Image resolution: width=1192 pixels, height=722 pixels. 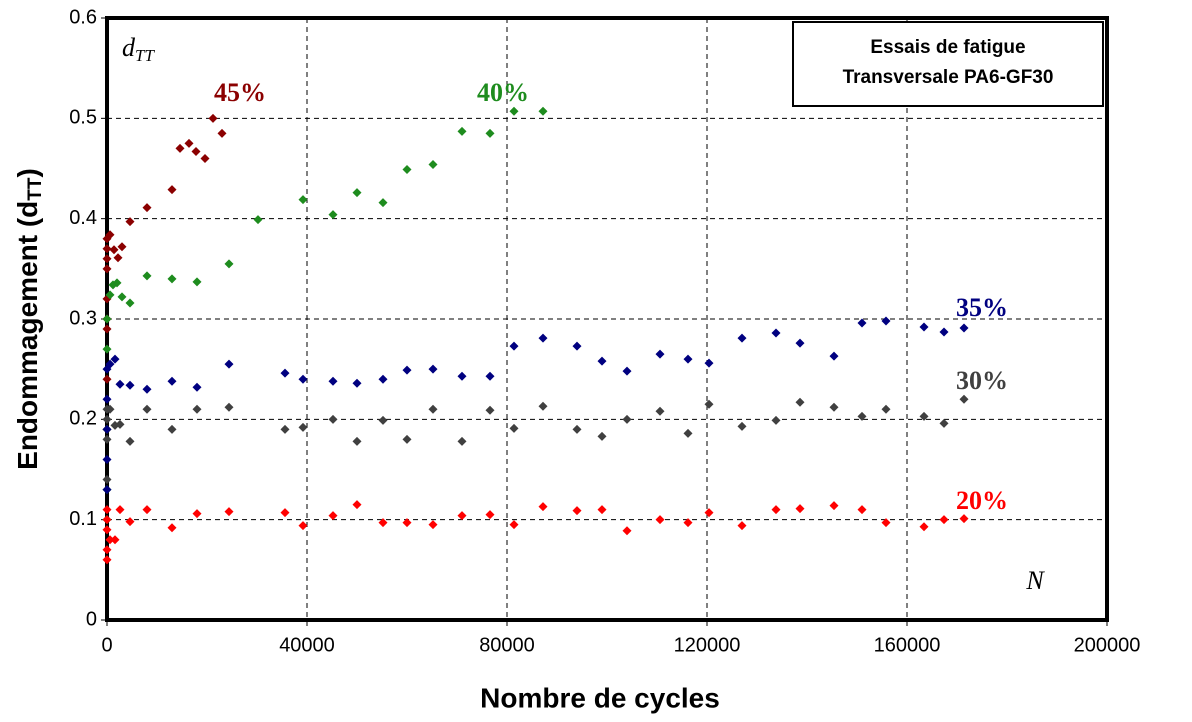 I want to click on chart-title: Transversale PA6-GF30, so click(x=948, y=77).